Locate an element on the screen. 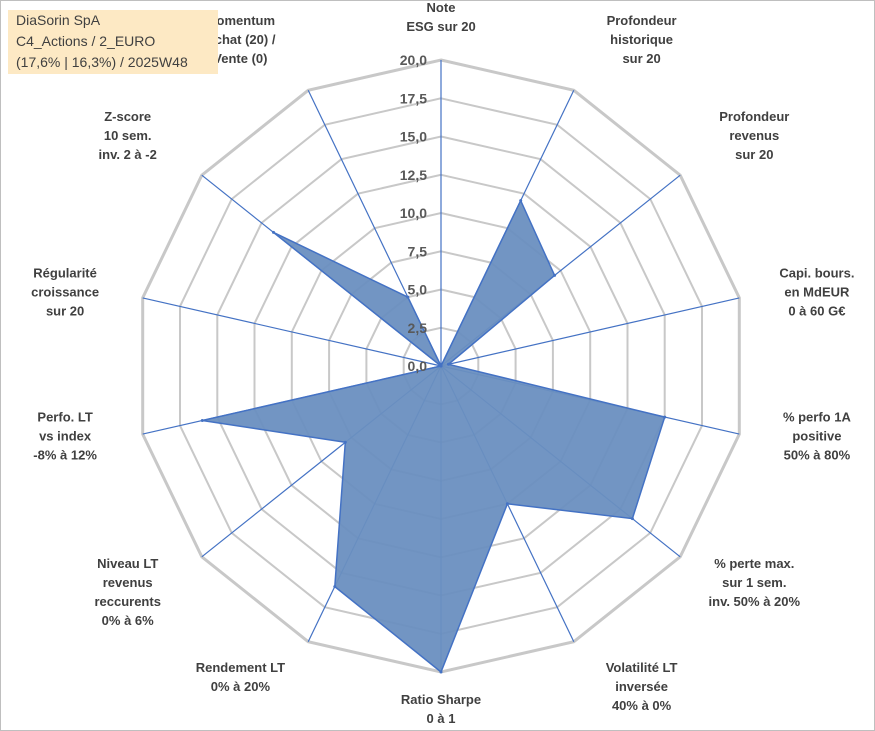  axis-label-line: sur 1 sem. is located at coordinates (754, 582).